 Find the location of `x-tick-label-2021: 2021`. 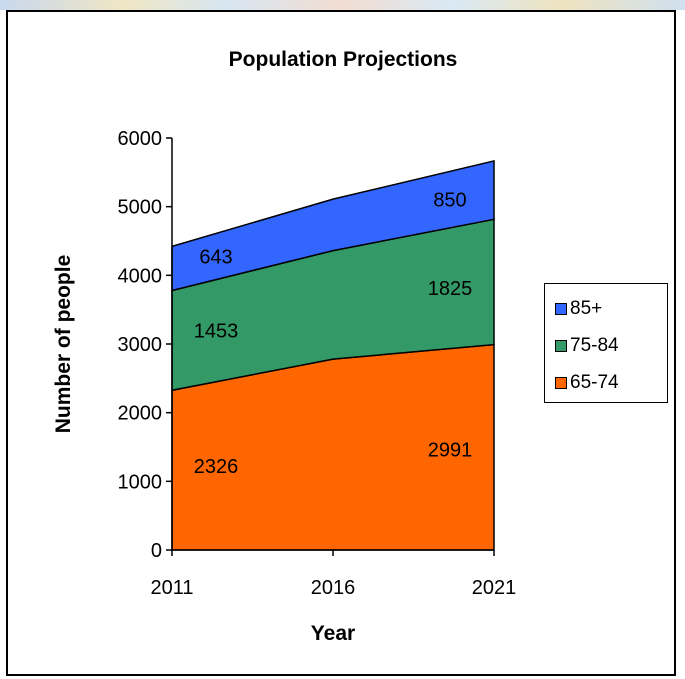

x-tick-label-2021: 2021 is located at coordinates (494, 588).